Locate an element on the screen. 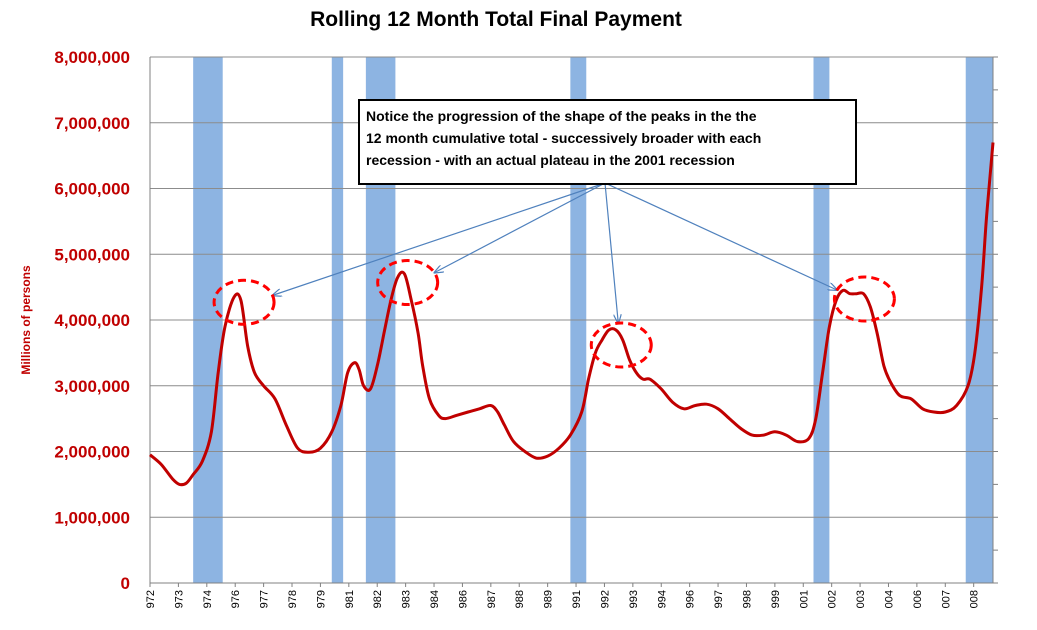 The width and height of the screenshot is (1037, 630). x-tick-label: 982 is located at coordinates (378, 599).